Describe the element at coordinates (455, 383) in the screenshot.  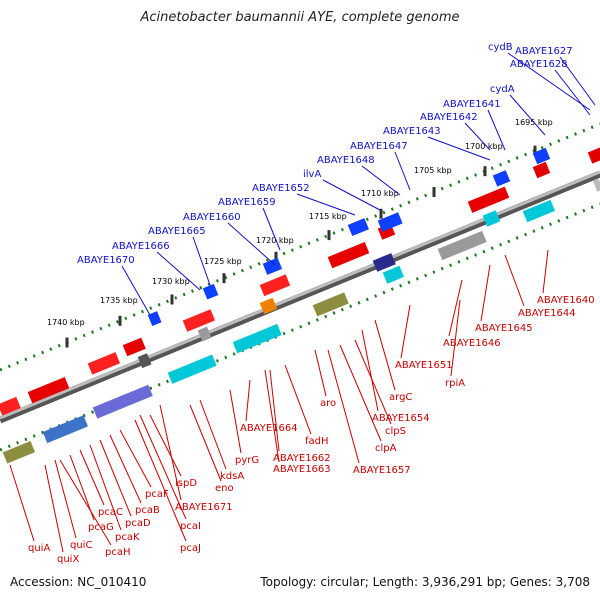
I see `bottom-gene-label: rpiA` at that location.